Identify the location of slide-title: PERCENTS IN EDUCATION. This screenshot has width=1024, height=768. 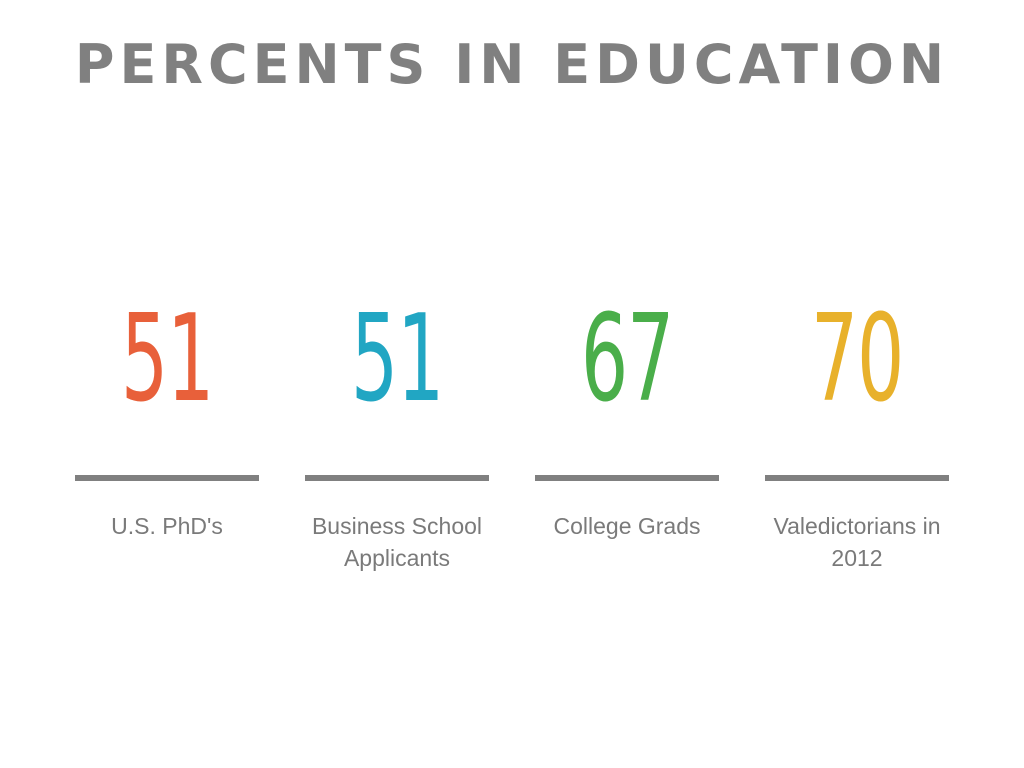
(512, 64).